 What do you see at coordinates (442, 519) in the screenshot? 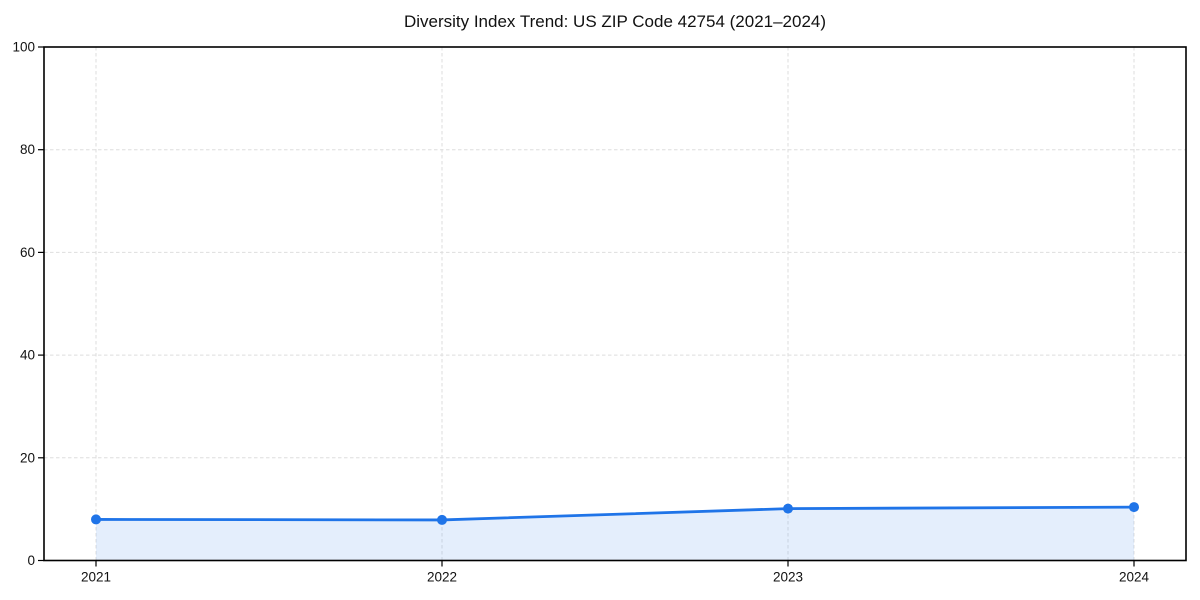
I see `data-point-2022` at bounding box center [442, 519].